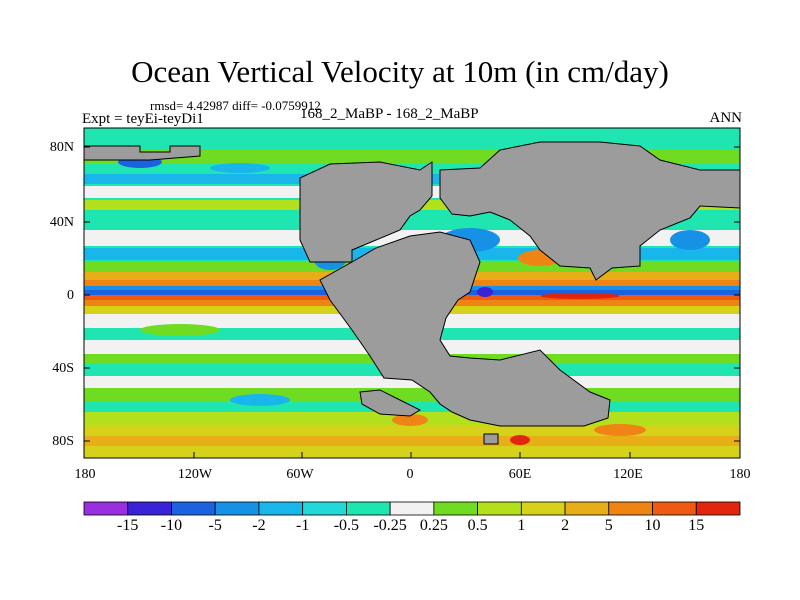  What do you see at coordinates (520, 474) in the screenshot?
I see `x-tick-label: 60E` at bounding box center [520, 474].